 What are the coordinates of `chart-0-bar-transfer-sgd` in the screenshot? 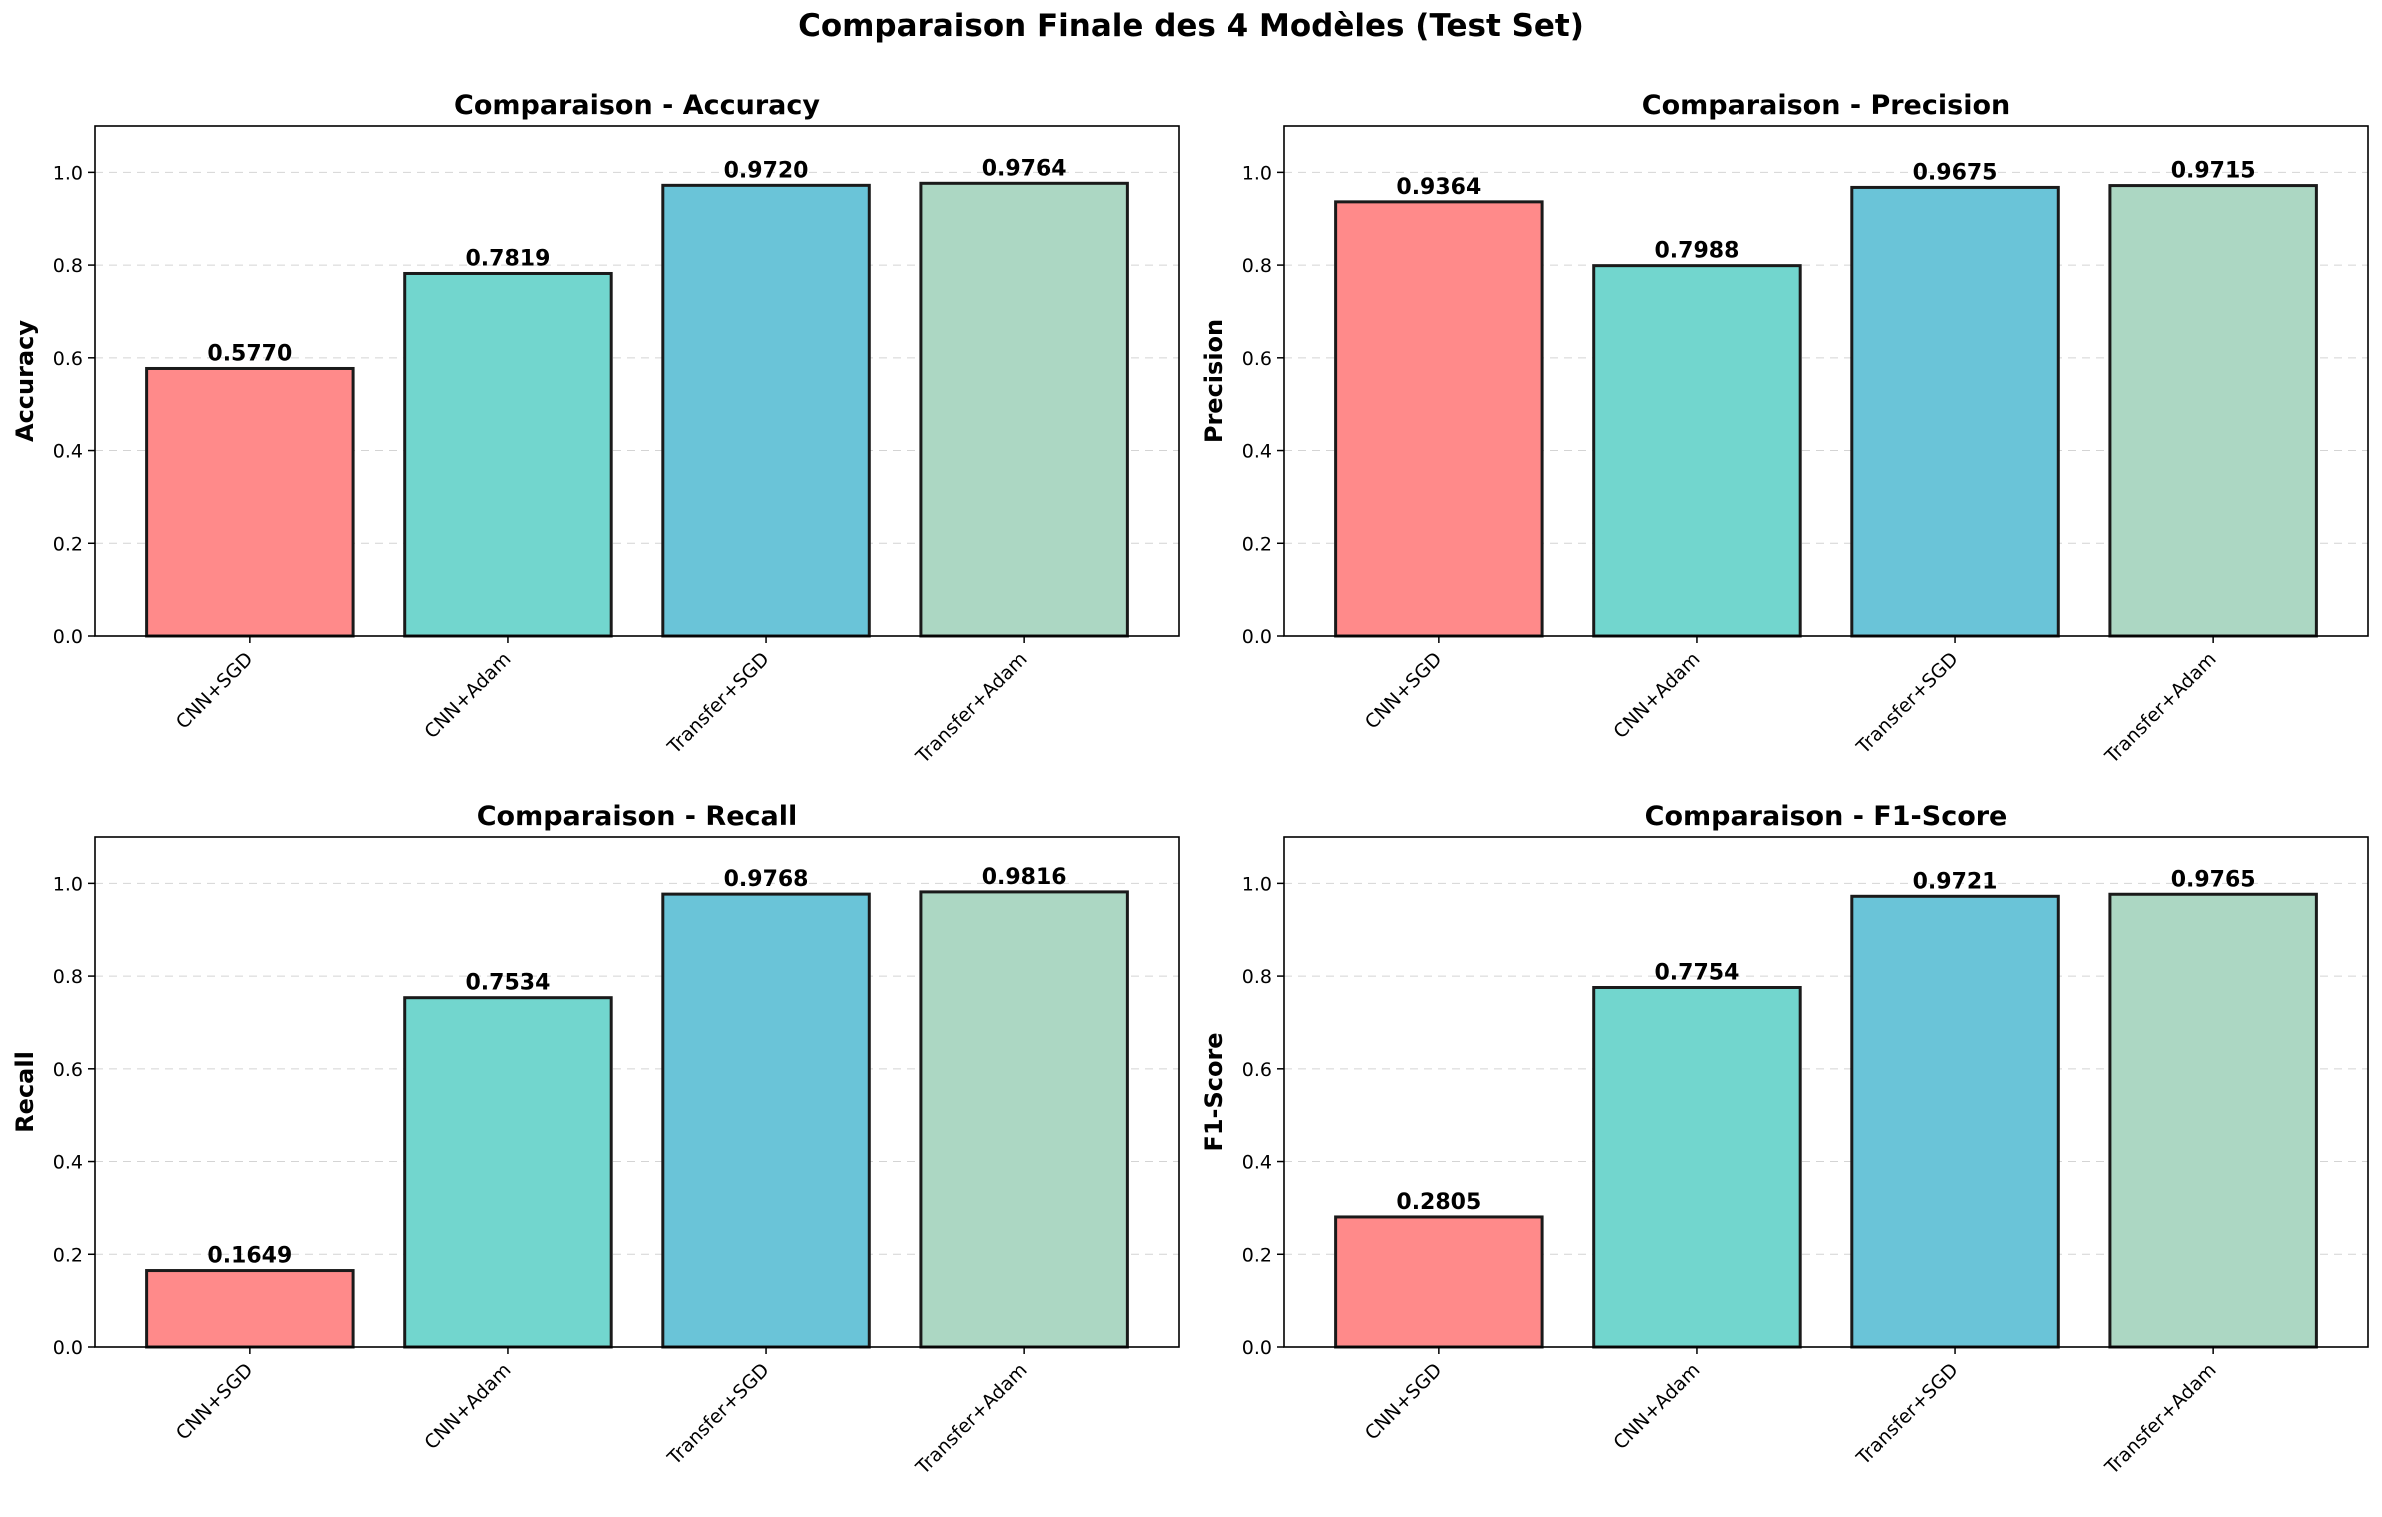 It's located at (766, 410).